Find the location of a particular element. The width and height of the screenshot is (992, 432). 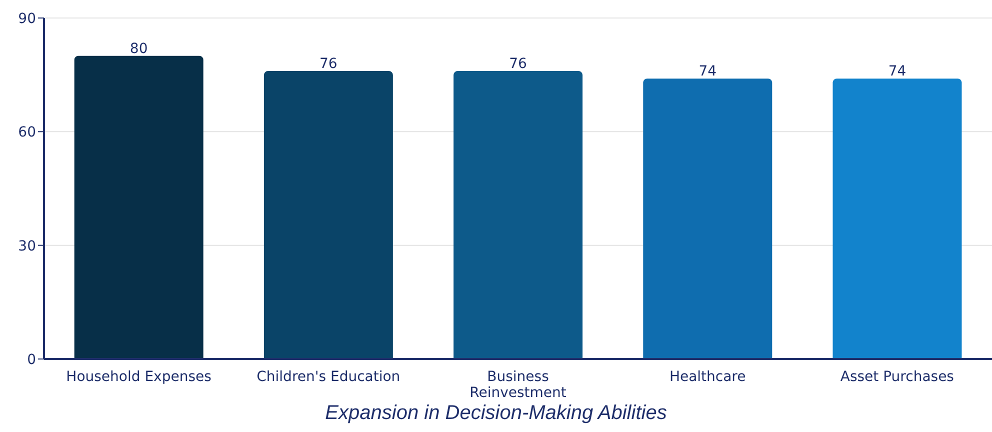

x-tick-label: Asset Purchases is located at coordinates (897, 377).